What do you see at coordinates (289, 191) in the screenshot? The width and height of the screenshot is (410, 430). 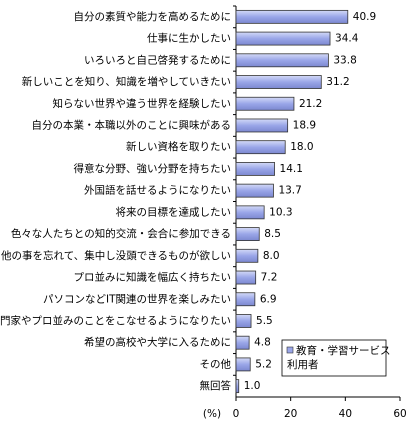 I see `value-label: 13.7` at bounding box center [289, 191].